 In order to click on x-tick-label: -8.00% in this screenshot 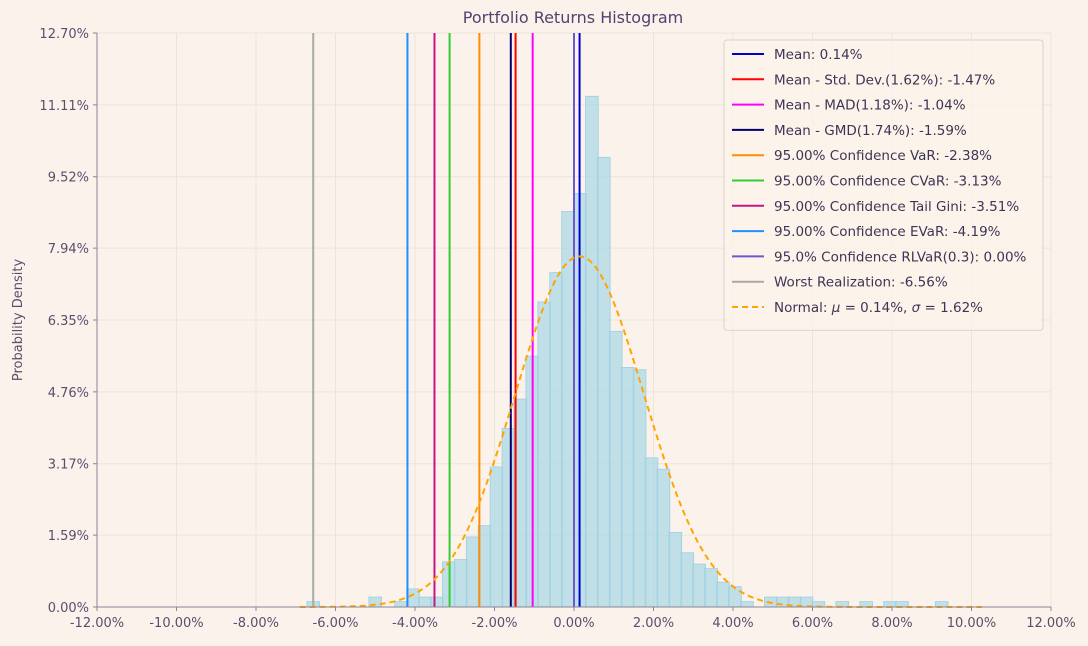, I will do `click(256, 623)`.